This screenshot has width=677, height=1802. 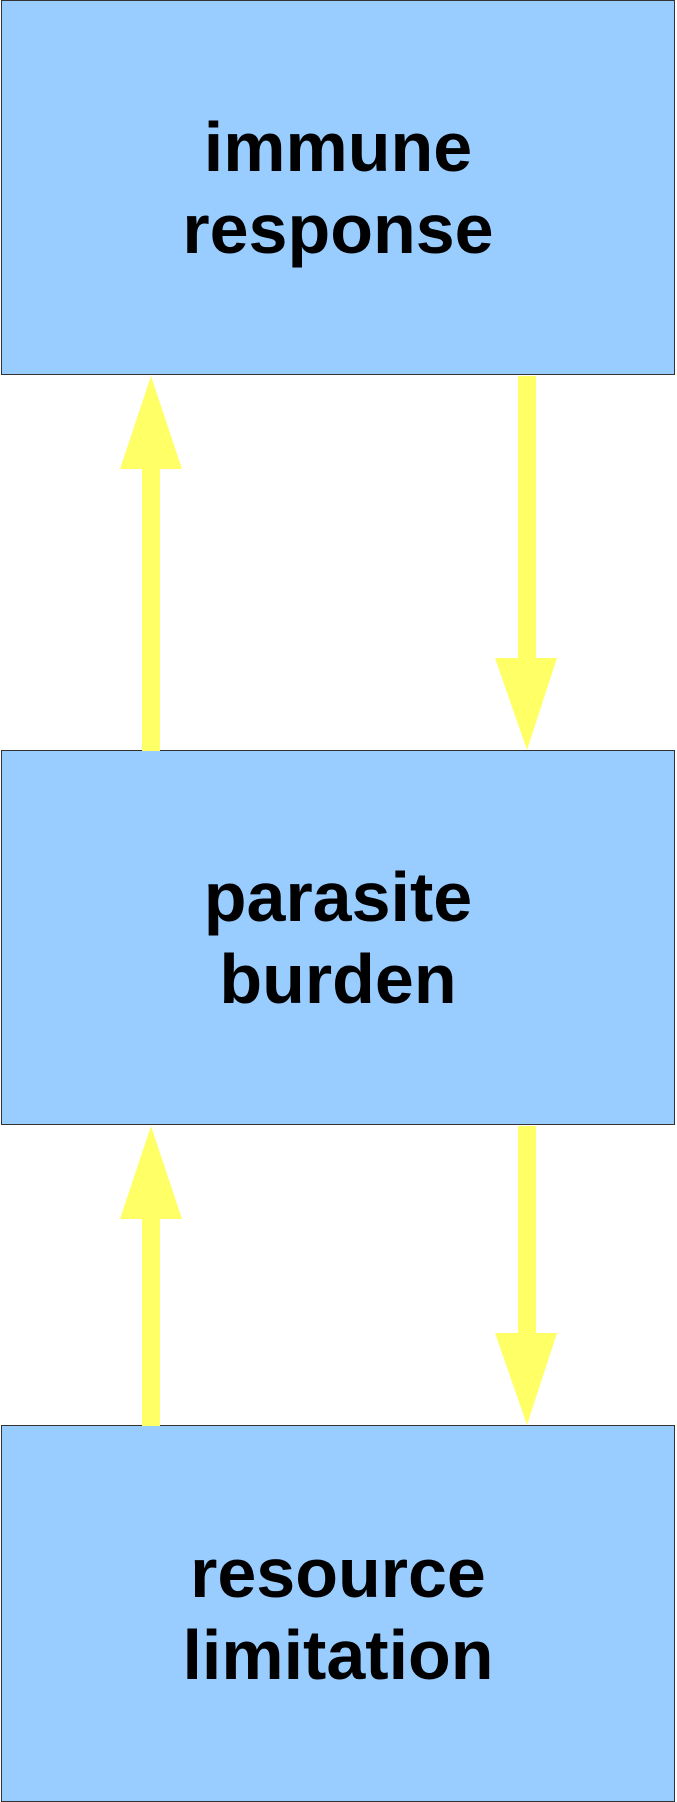 What do you see at coordinates (338, 978) in the screenshot?
I see `parasite-burden-label-line2: burden` at bounding box center [338, 978].